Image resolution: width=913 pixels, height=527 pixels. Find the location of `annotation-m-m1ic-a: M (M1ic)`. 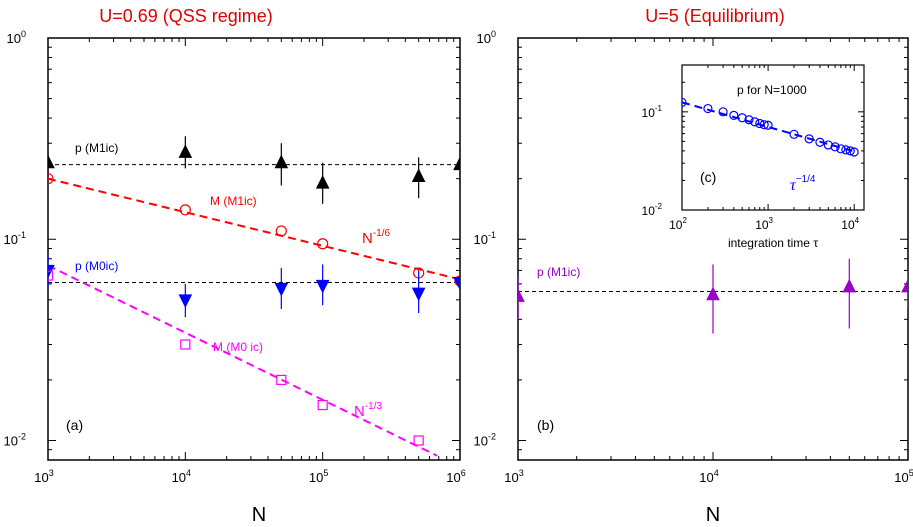

annotation-m-m1ic-a: M (M1ic) is located at coordinates (233, 201).